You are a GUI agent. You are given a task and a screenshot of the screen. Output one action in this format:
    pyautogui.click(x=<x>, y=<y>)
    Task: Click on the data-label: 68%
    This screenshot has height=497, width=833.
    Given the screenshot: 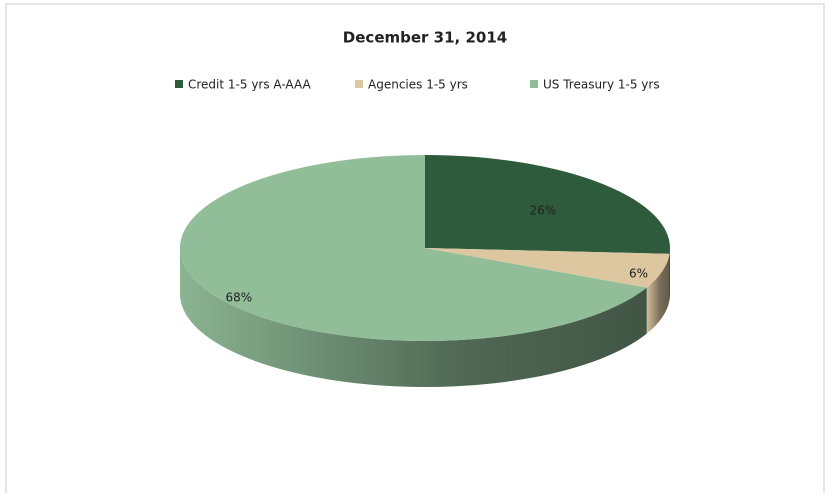 What is the action you would take?
    pyautogui.click(x=238, y=297)
    